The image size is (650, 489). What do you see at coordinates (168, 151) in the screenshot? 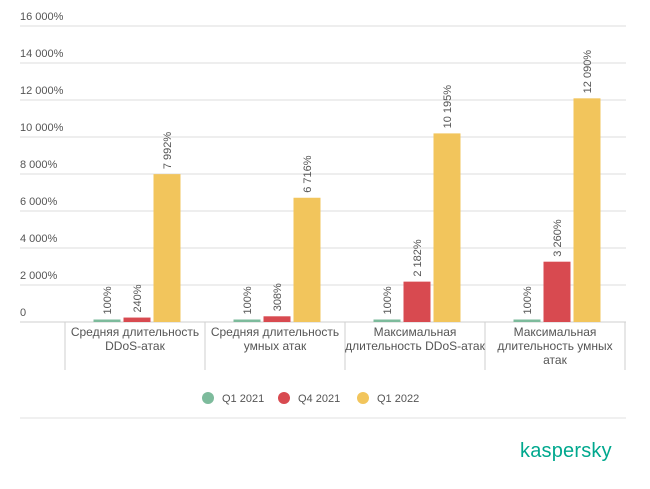
I see `data-label: 7 992%` at bounding box center [168, 151].